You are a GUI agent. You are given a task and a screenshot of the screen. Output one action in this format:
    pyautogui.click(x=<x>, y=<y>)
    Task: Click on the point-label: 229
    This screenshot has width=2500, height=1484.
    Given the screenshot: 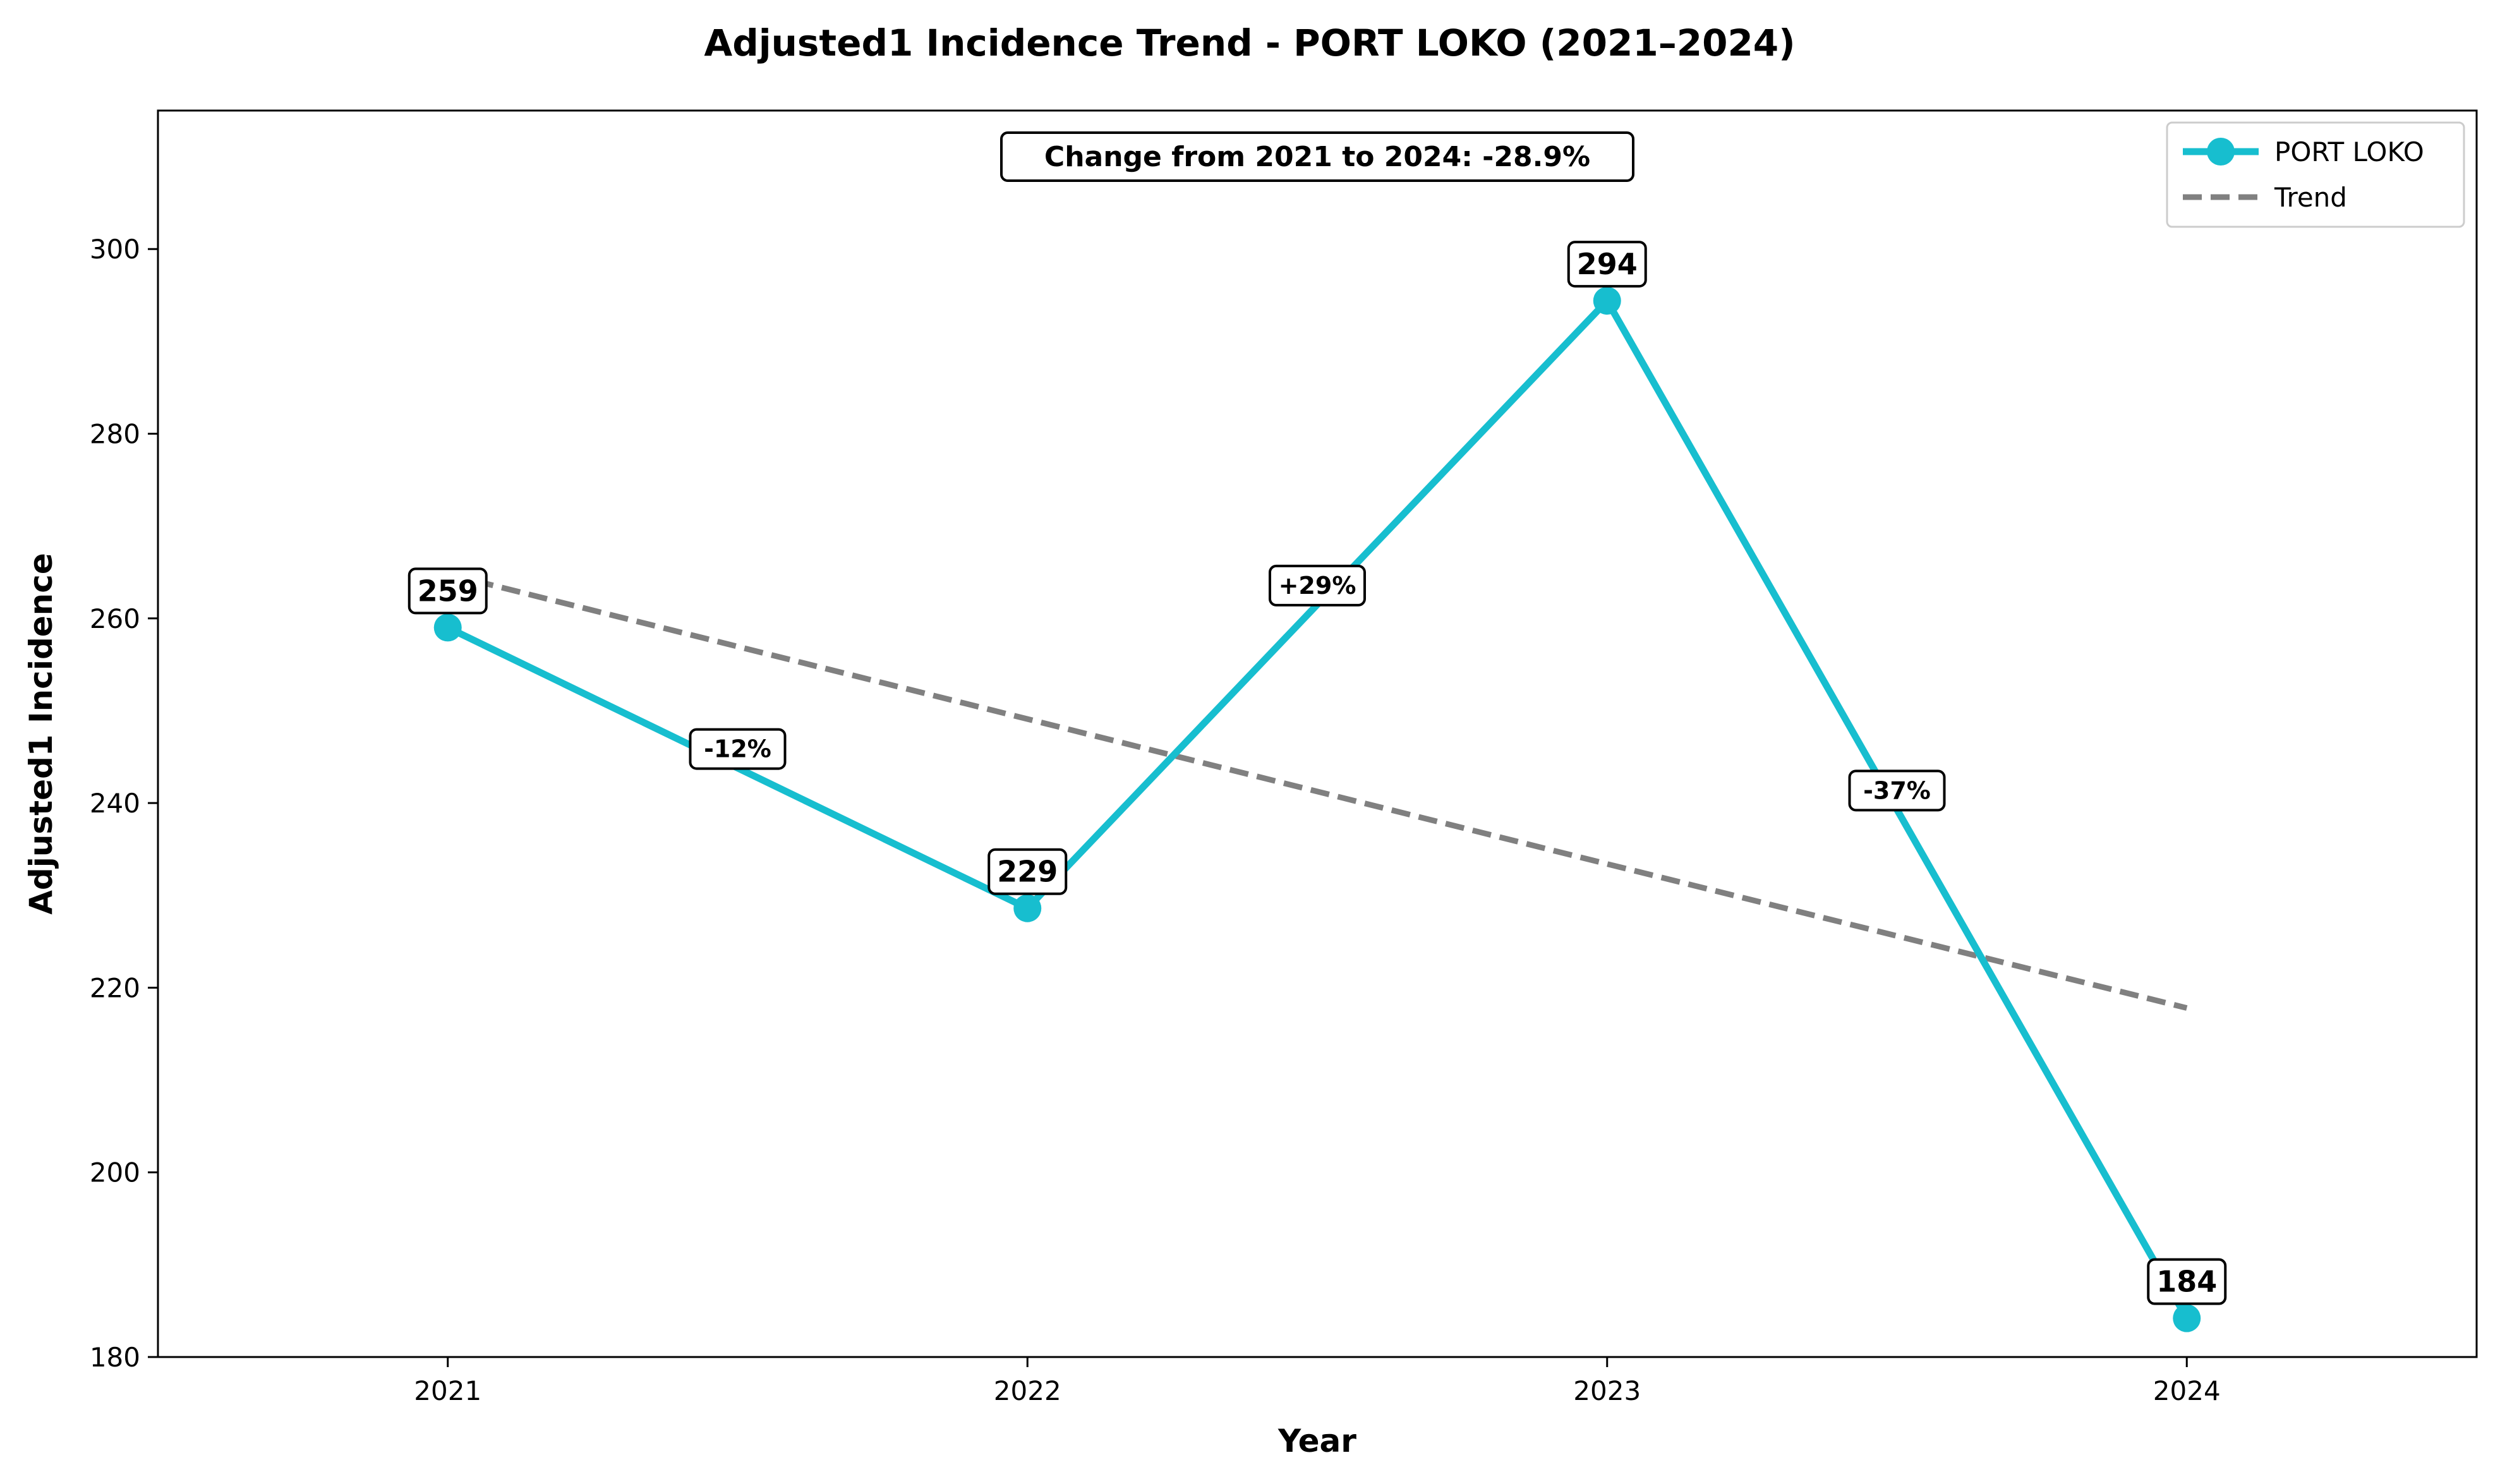 What is the action you would take?
    pyautogui.click(x=1027, y=871)
    